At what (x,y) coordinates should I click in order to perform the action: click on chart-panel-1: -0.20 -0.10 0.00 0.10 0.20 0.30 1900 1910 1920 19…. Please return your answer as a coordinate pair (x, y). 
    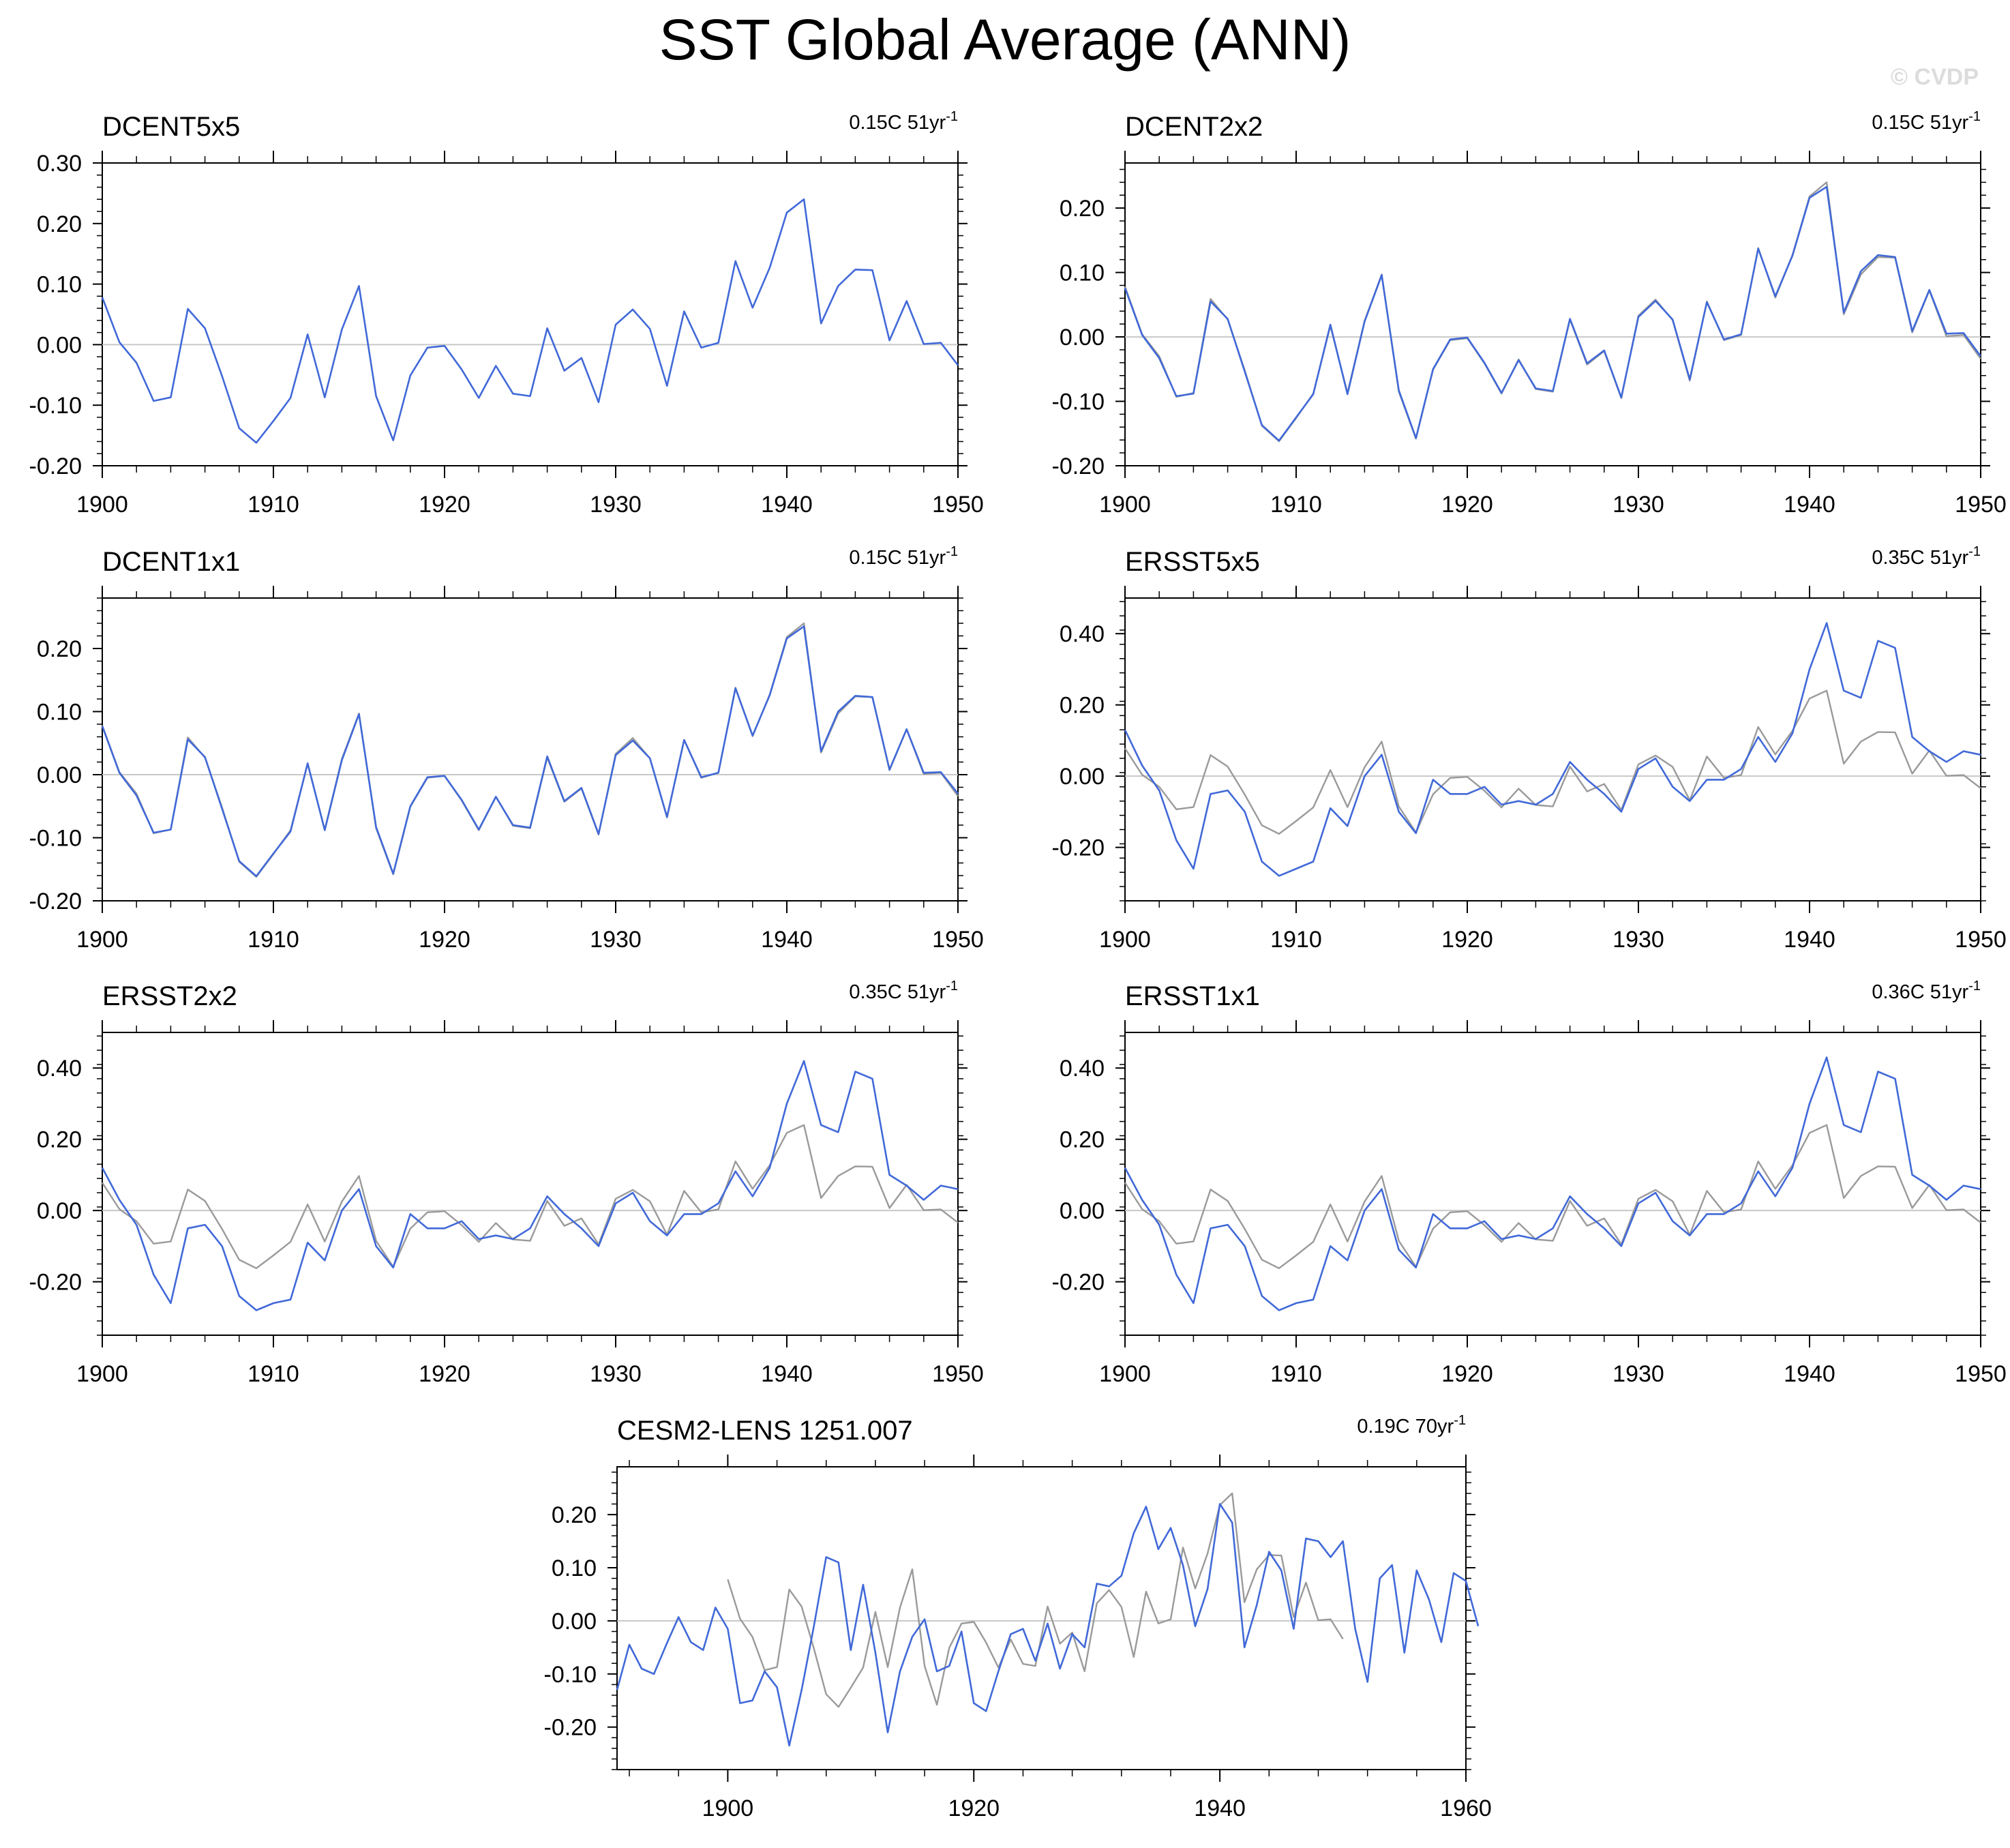
    Looking at the image, I should click on (506, 313).